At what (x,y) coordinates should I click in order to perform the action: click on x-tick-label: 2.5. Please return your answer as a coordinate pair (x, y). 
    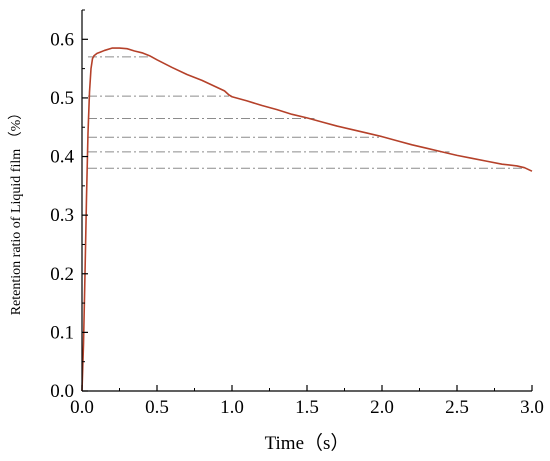
    Looking at the image, I should click on (457, 407).